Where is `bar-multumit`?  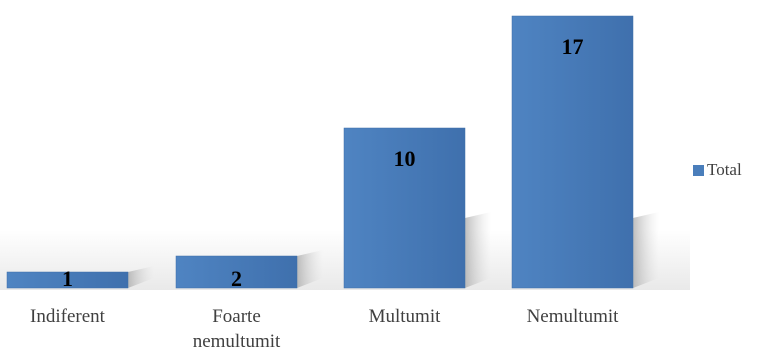
bar-multumit is located at coordinates (404, 208).